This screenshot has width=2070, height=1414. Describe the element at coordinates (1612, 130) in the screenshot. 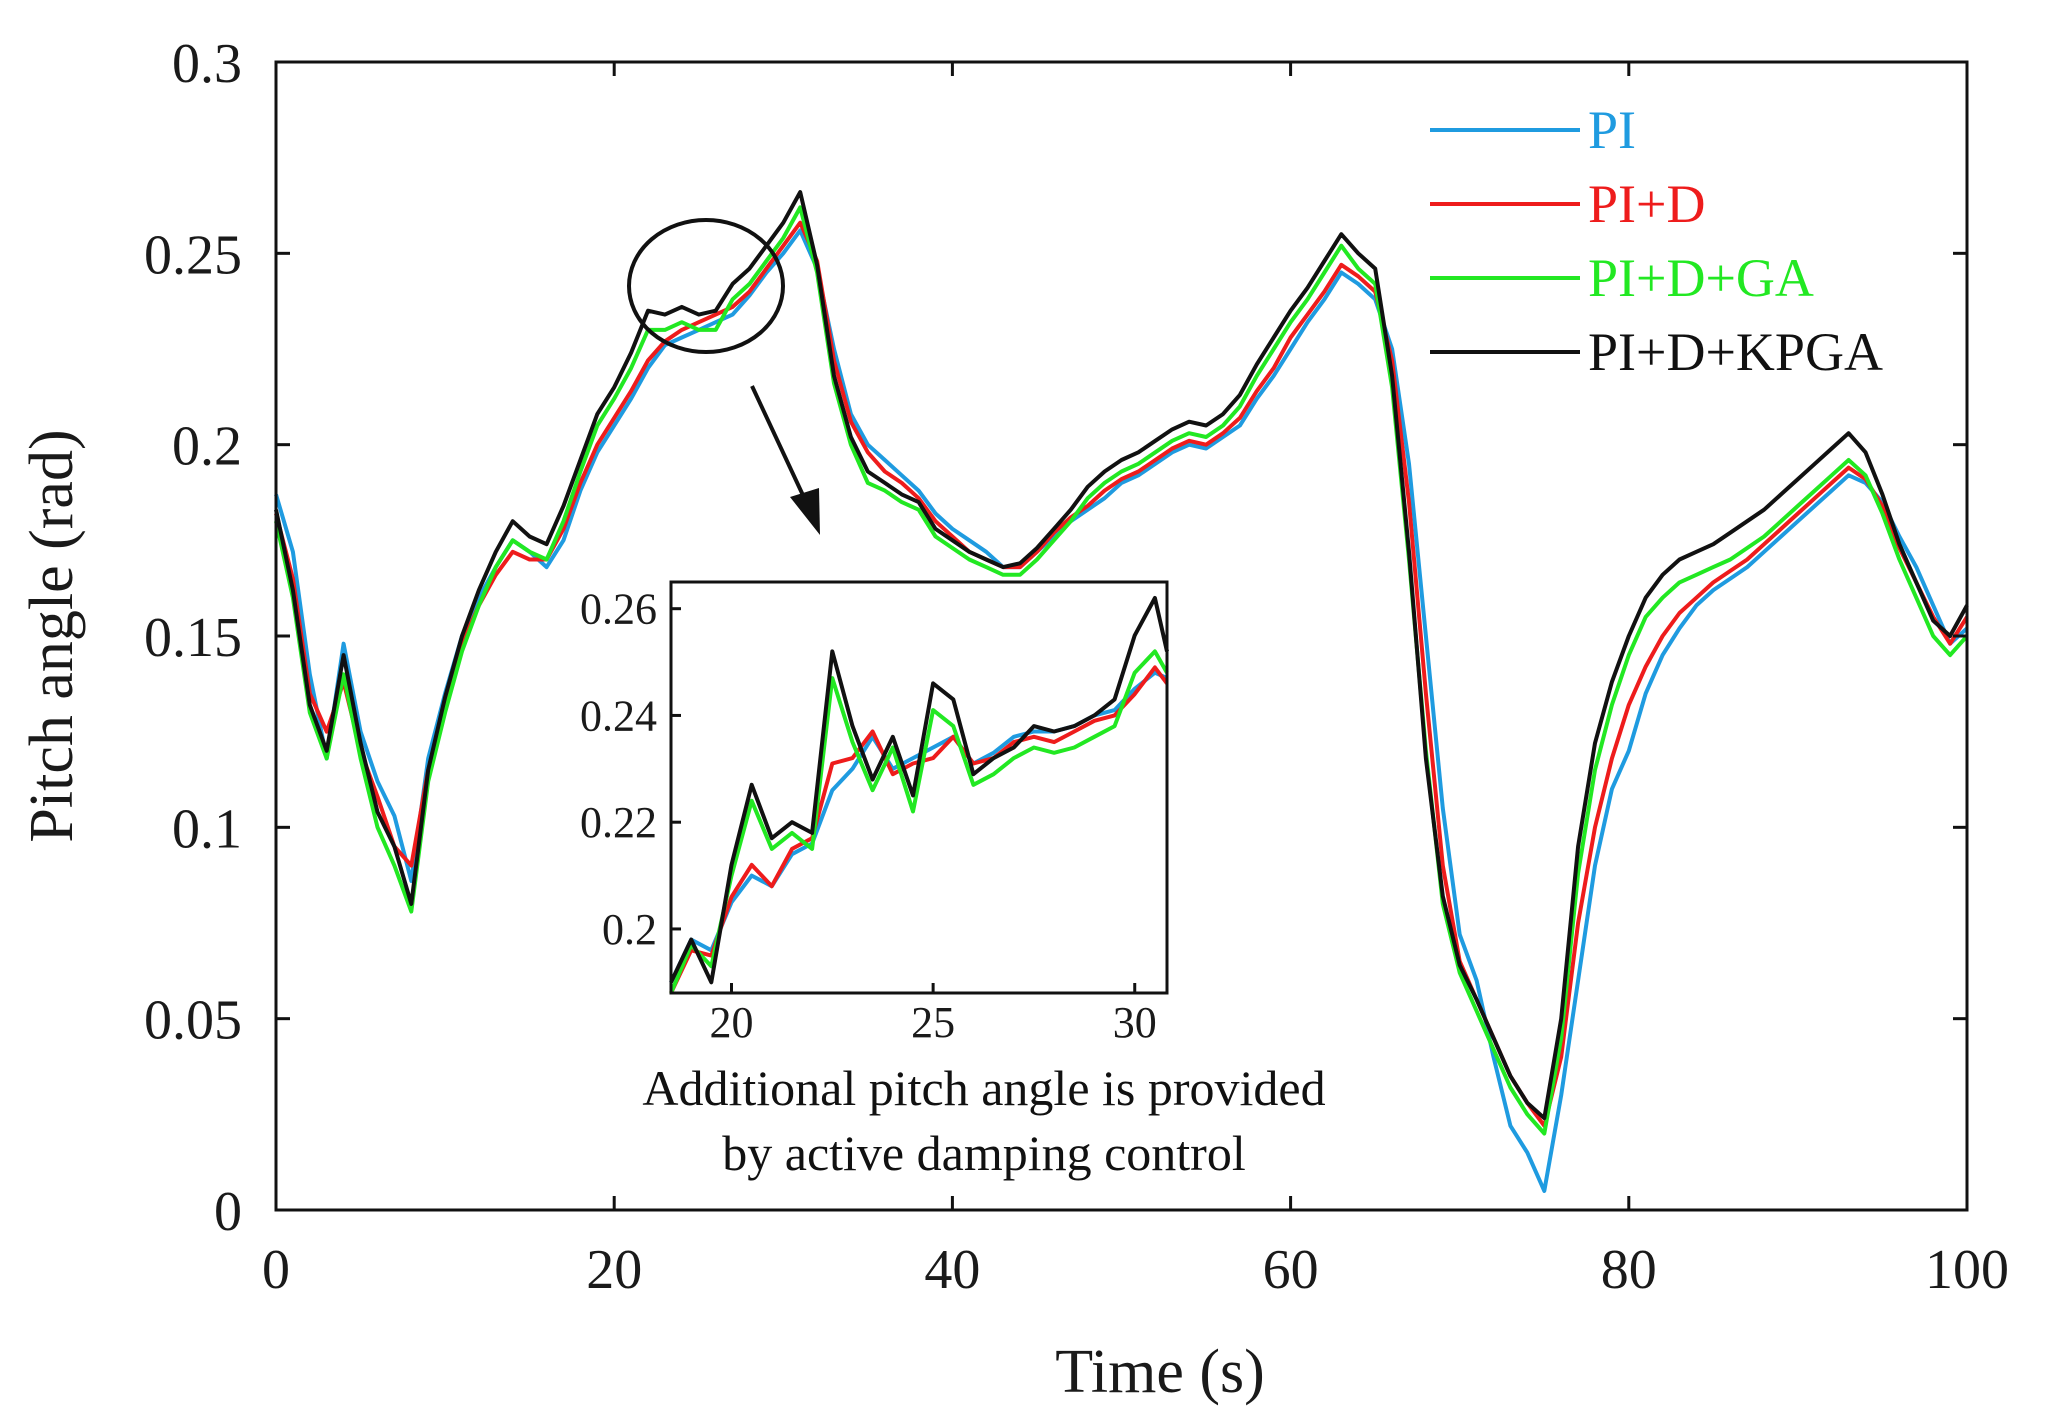

I see `legend-label: PI` at that location.